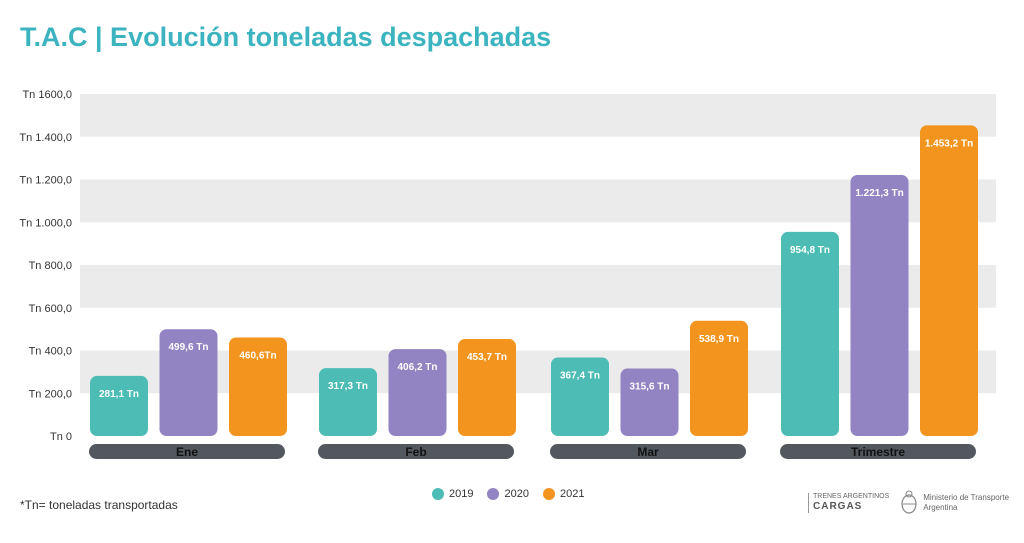  What do you see at coordinates (417, 367) in the screenshot?
I see `data-label: 406,2 Tn` at bounding box center [417, 367].